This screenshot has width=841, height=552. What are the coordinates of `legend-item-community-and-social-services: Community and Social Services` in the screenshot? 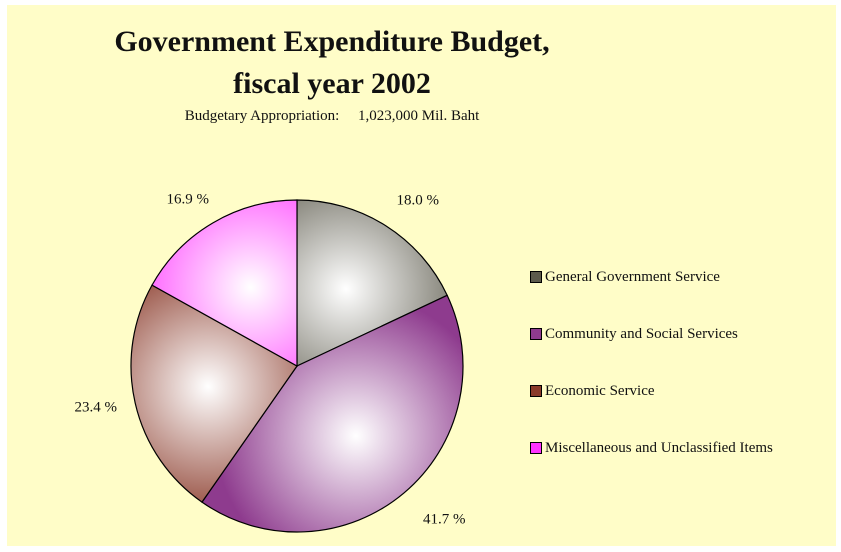 It's located at (634, 334).